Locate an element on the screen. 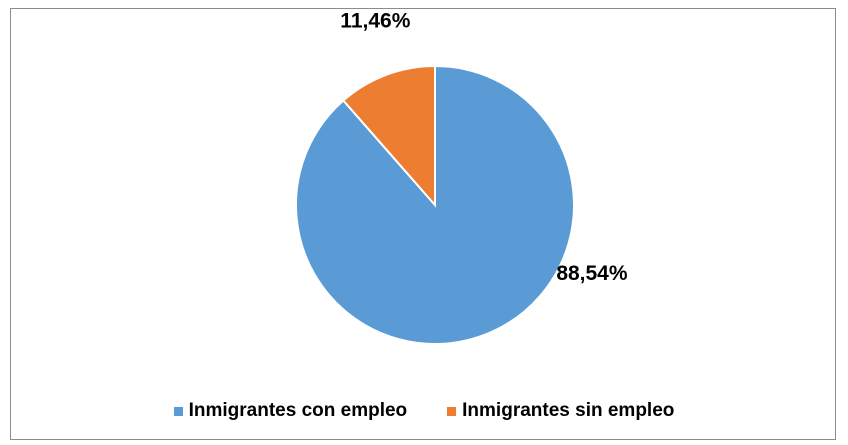 The image size is (848, 445). legend-label-con-empleo: Inmigrantes con empleo is located at coordinates (298, 410).